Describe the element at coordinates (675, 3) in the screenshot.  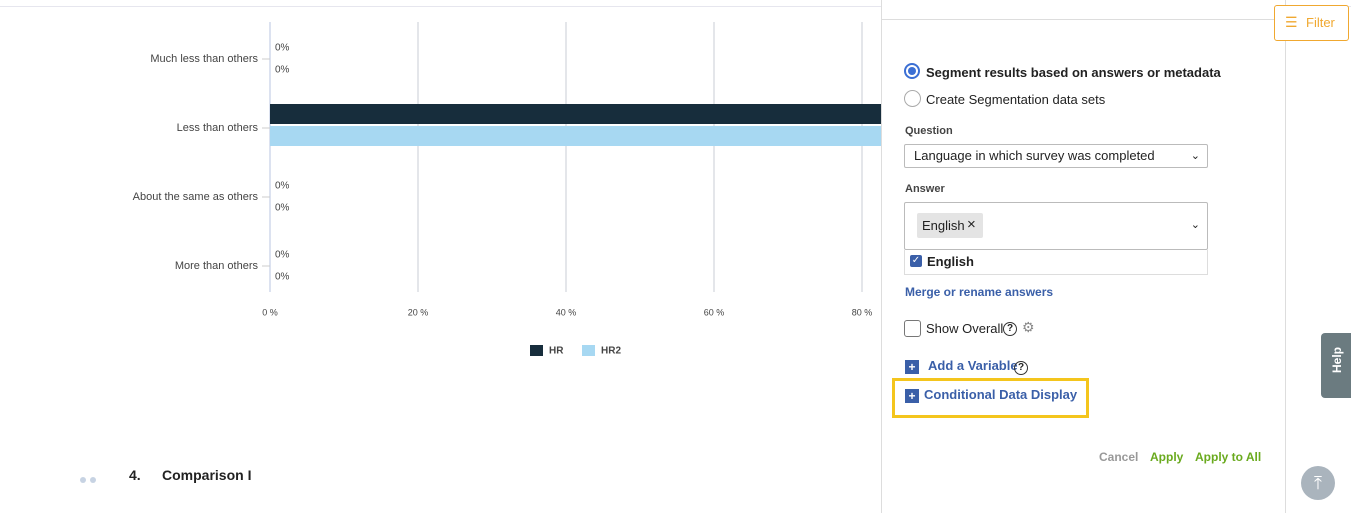
I see `top-bar` at that location.